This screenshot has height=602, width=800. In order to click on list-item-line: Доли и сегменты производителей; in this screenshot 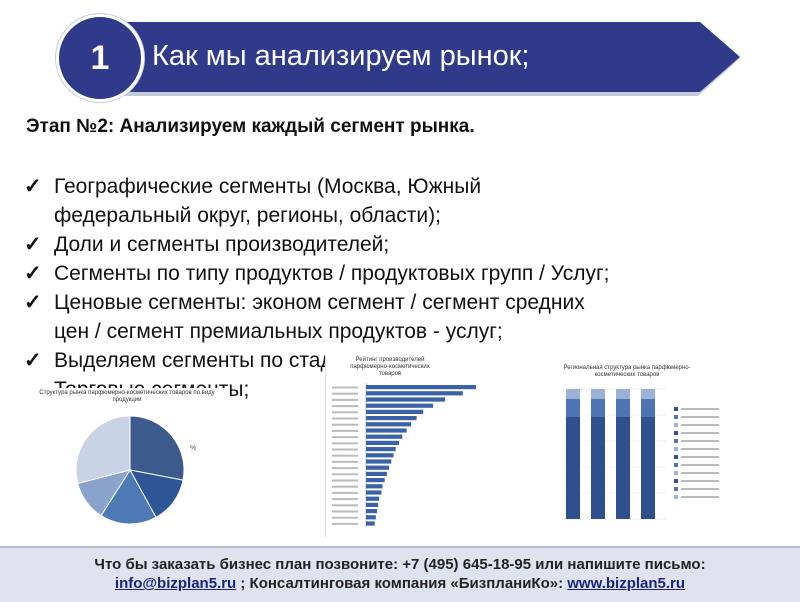, I will do `click(222, 244)`.